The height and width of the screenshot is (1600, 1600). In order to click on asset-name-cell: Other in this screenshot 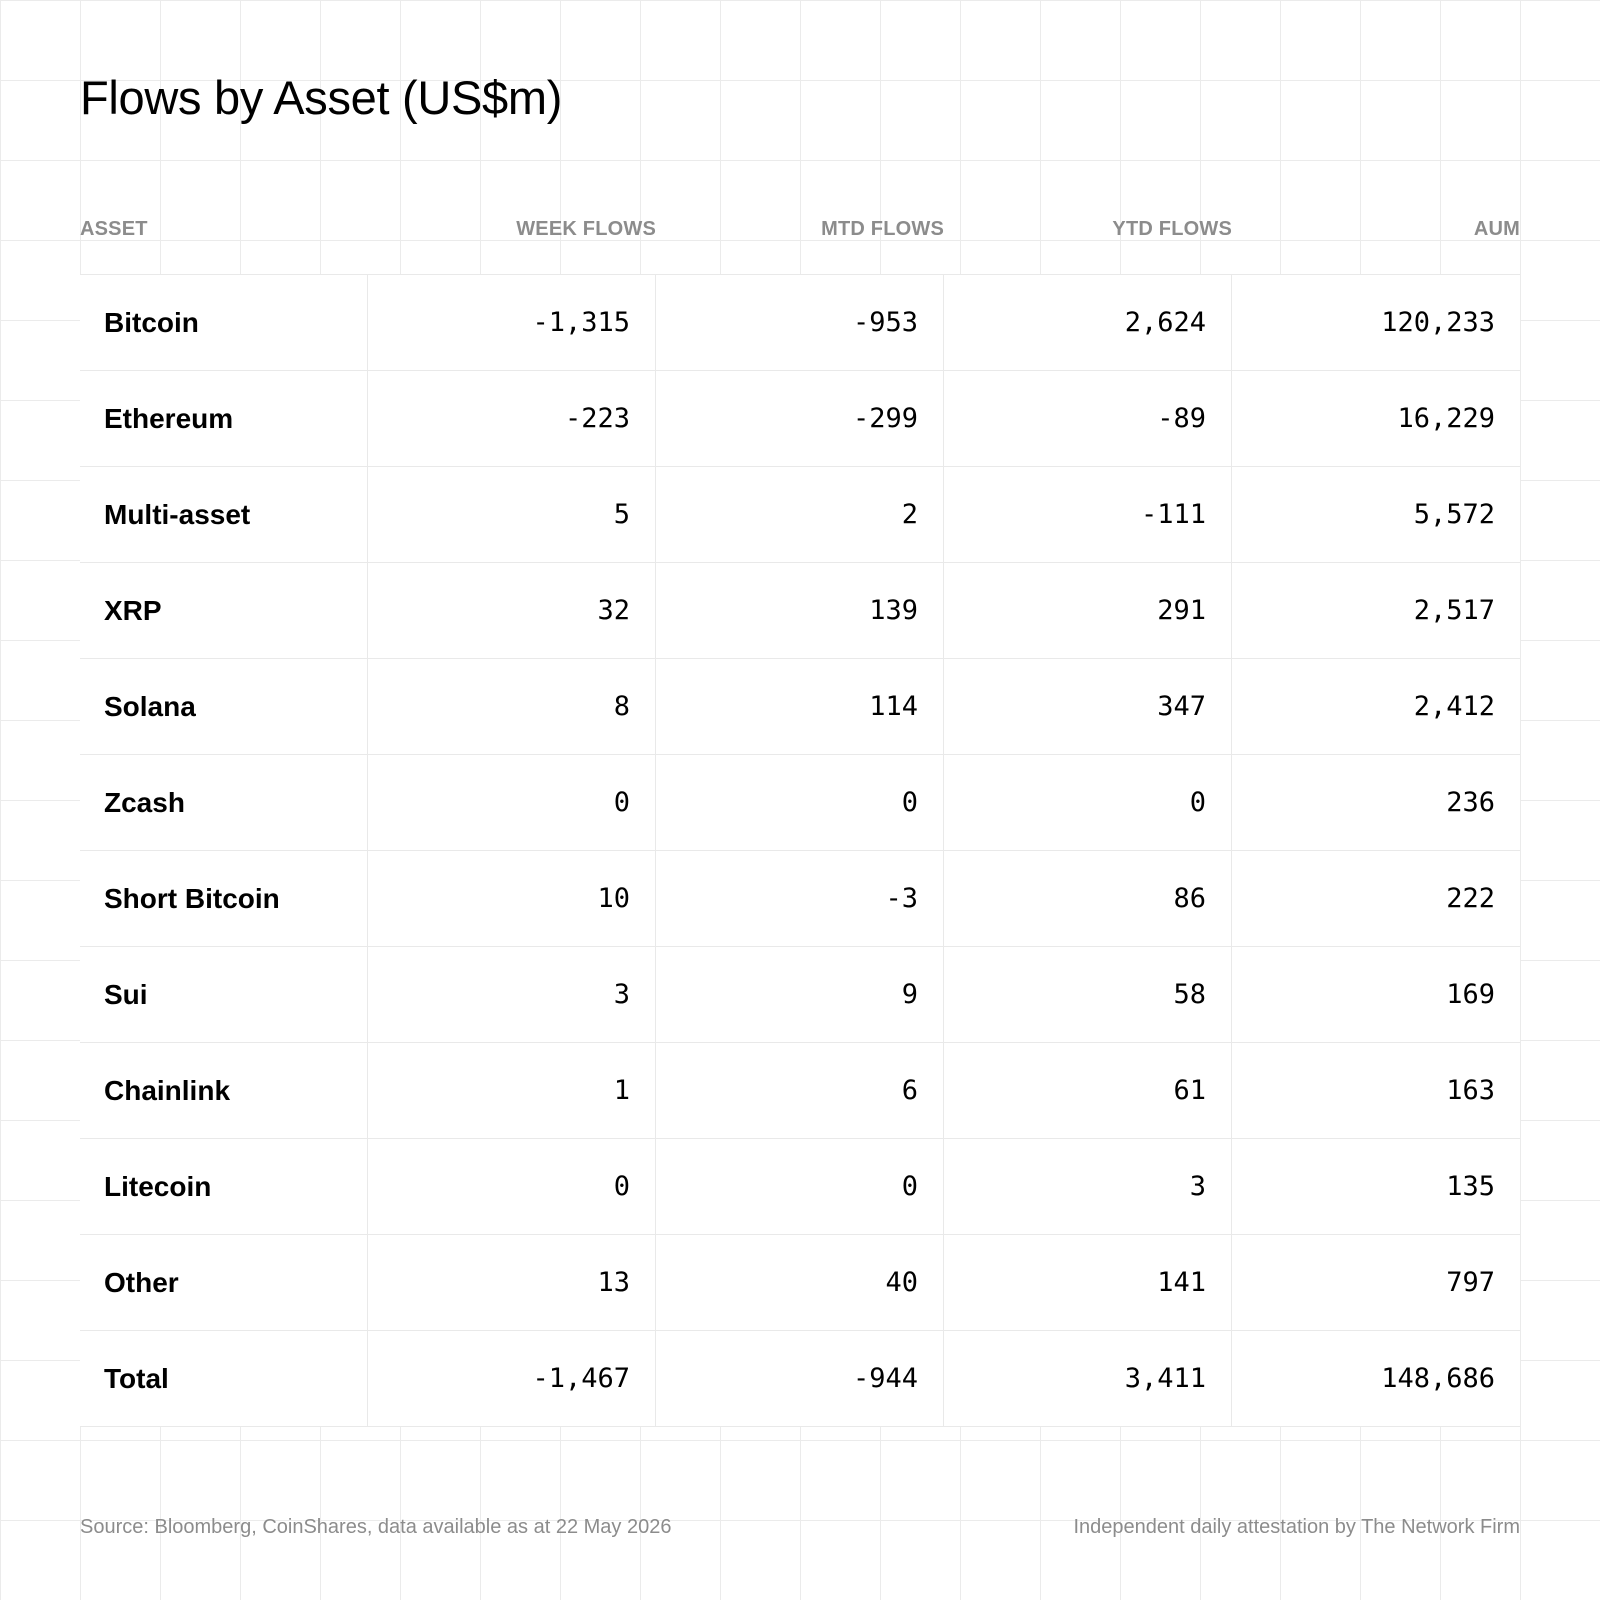, I will do `click(224, 1282)`.